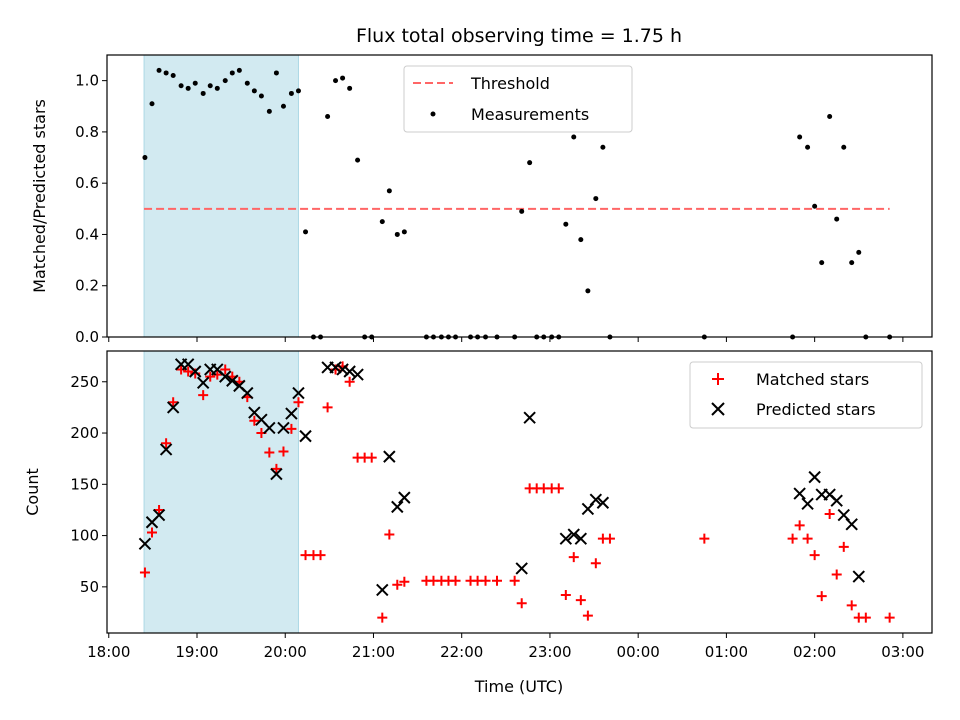  I want to click on bottom-y-ticks: 50 100 150 200 250, so click(88, 484).